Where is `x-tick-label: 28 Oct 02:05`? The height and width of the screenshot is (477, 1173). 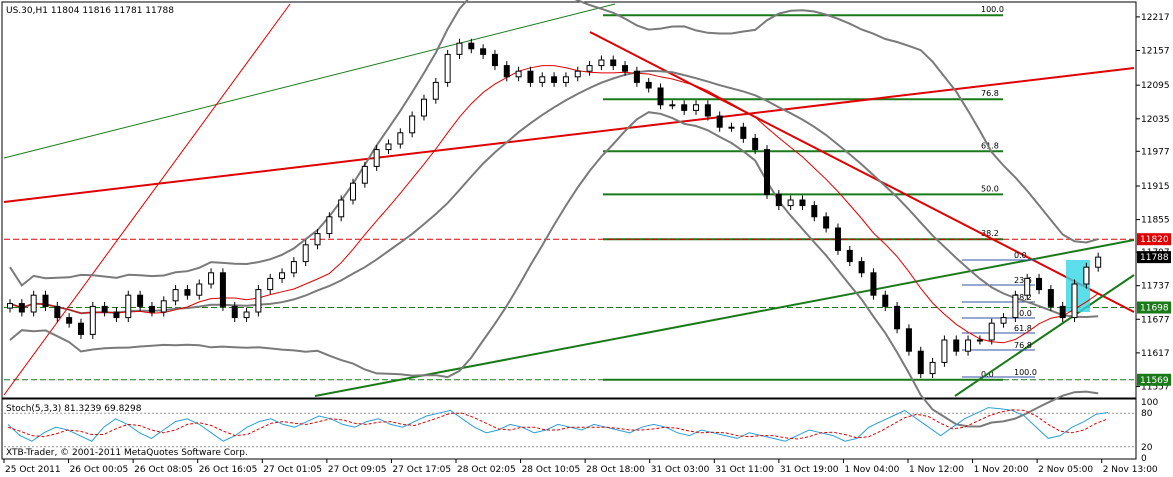
x-tick-label: 28 Oct 02:05 is located at coordinates (486, 470).